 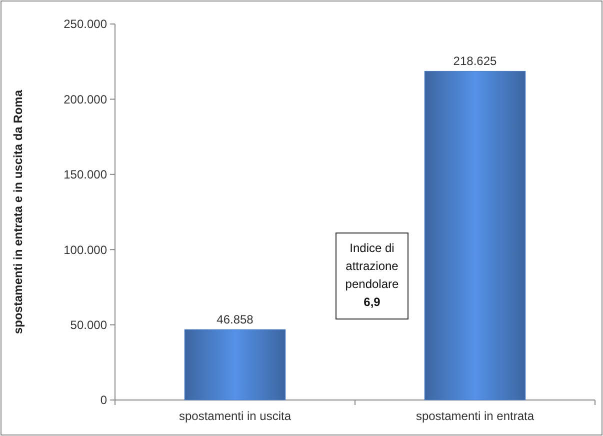 I want to click on annotation: Indice di attrazione pendolare 6,9, so click(x=372, y=275).